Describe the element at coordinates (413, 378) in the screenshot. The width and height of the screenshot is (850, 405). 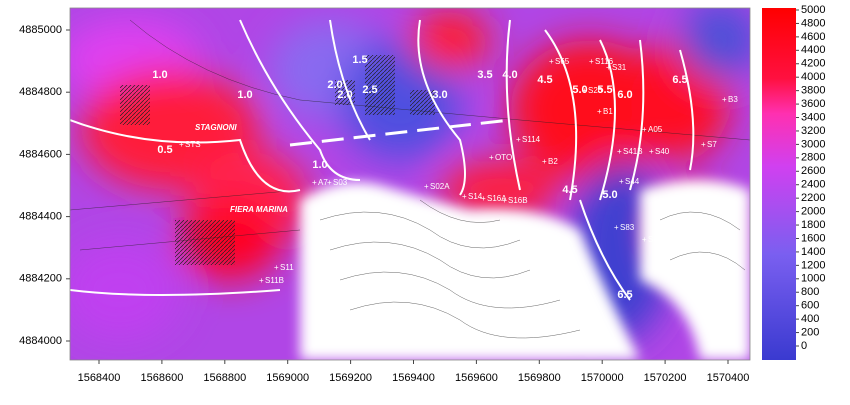
I see `x-tick-label: 1569400` at that location.